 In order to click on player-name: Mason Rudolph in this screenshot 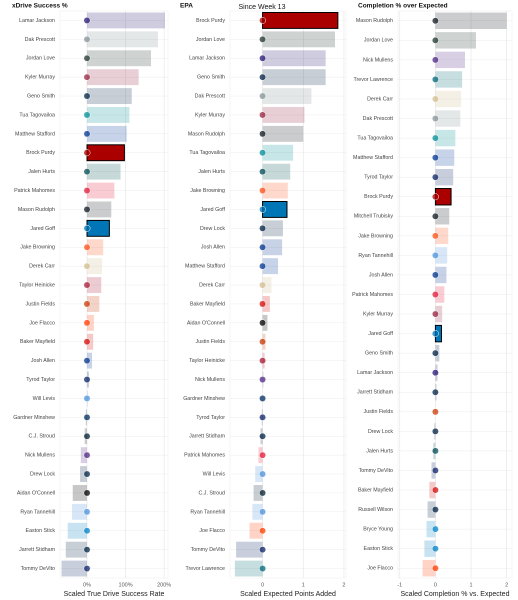, I will do `click(36, 210)`.